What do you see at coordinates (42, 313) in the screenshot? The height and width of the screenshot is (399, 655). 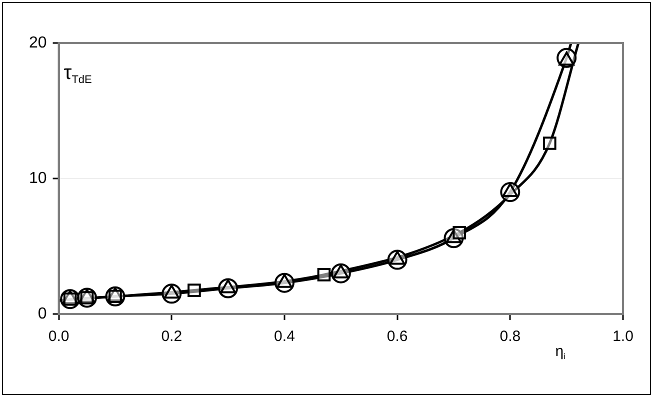 I see `y-tick-label: 0` at bounding box center [42, 313].